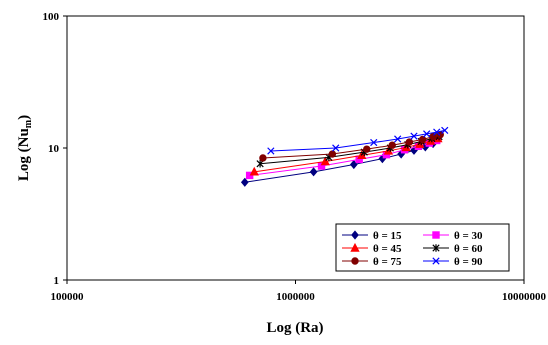 The height and width of the screenshot is (345, 548). What do you see at coordinates (387, 249) in the screenshot?
I see `legend-label: θ = 45` at bounding box center [387, 249].